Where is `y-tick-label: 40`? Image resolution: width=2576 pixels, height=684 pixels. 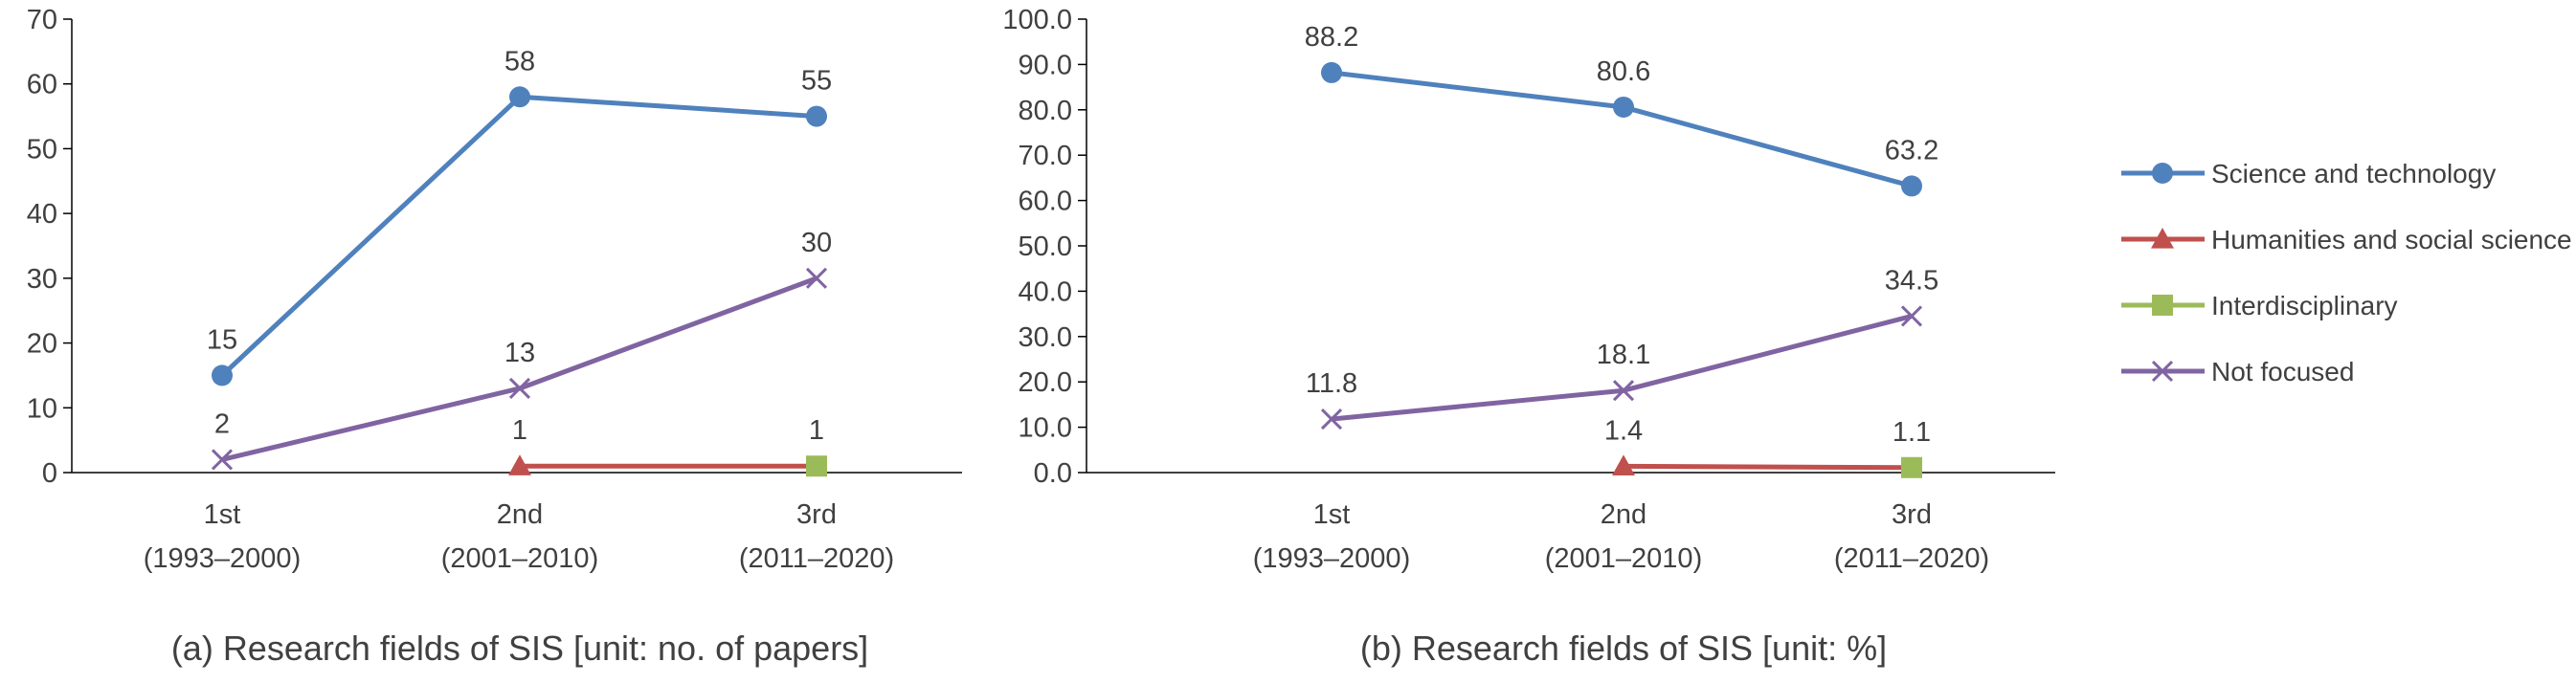 y-tick-label: 40 is located at coordinates (42, 214).